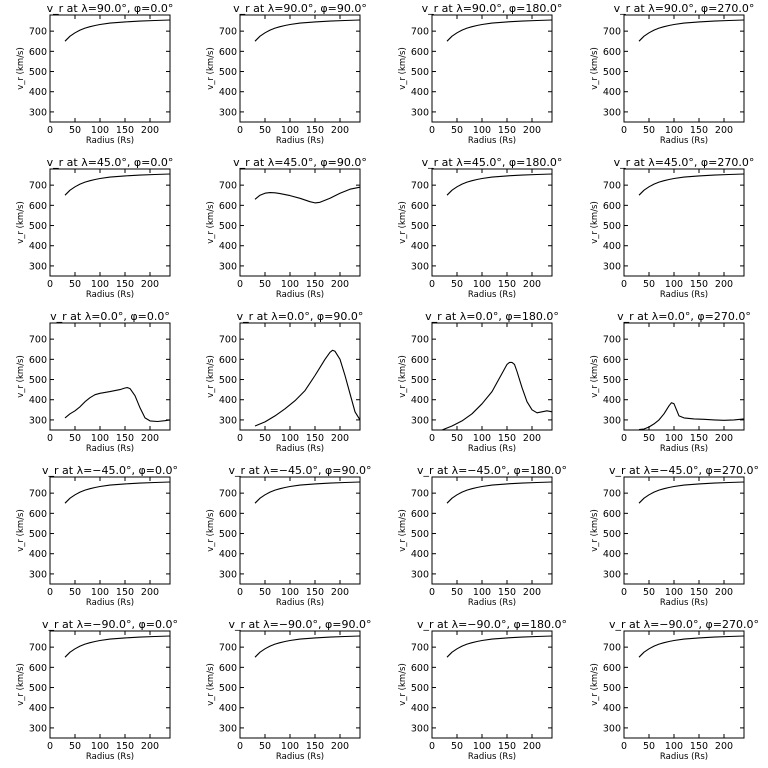  I want to click on chart-title: v_r at λ=−45.0°, φ=270.0°, so click(684, 470).